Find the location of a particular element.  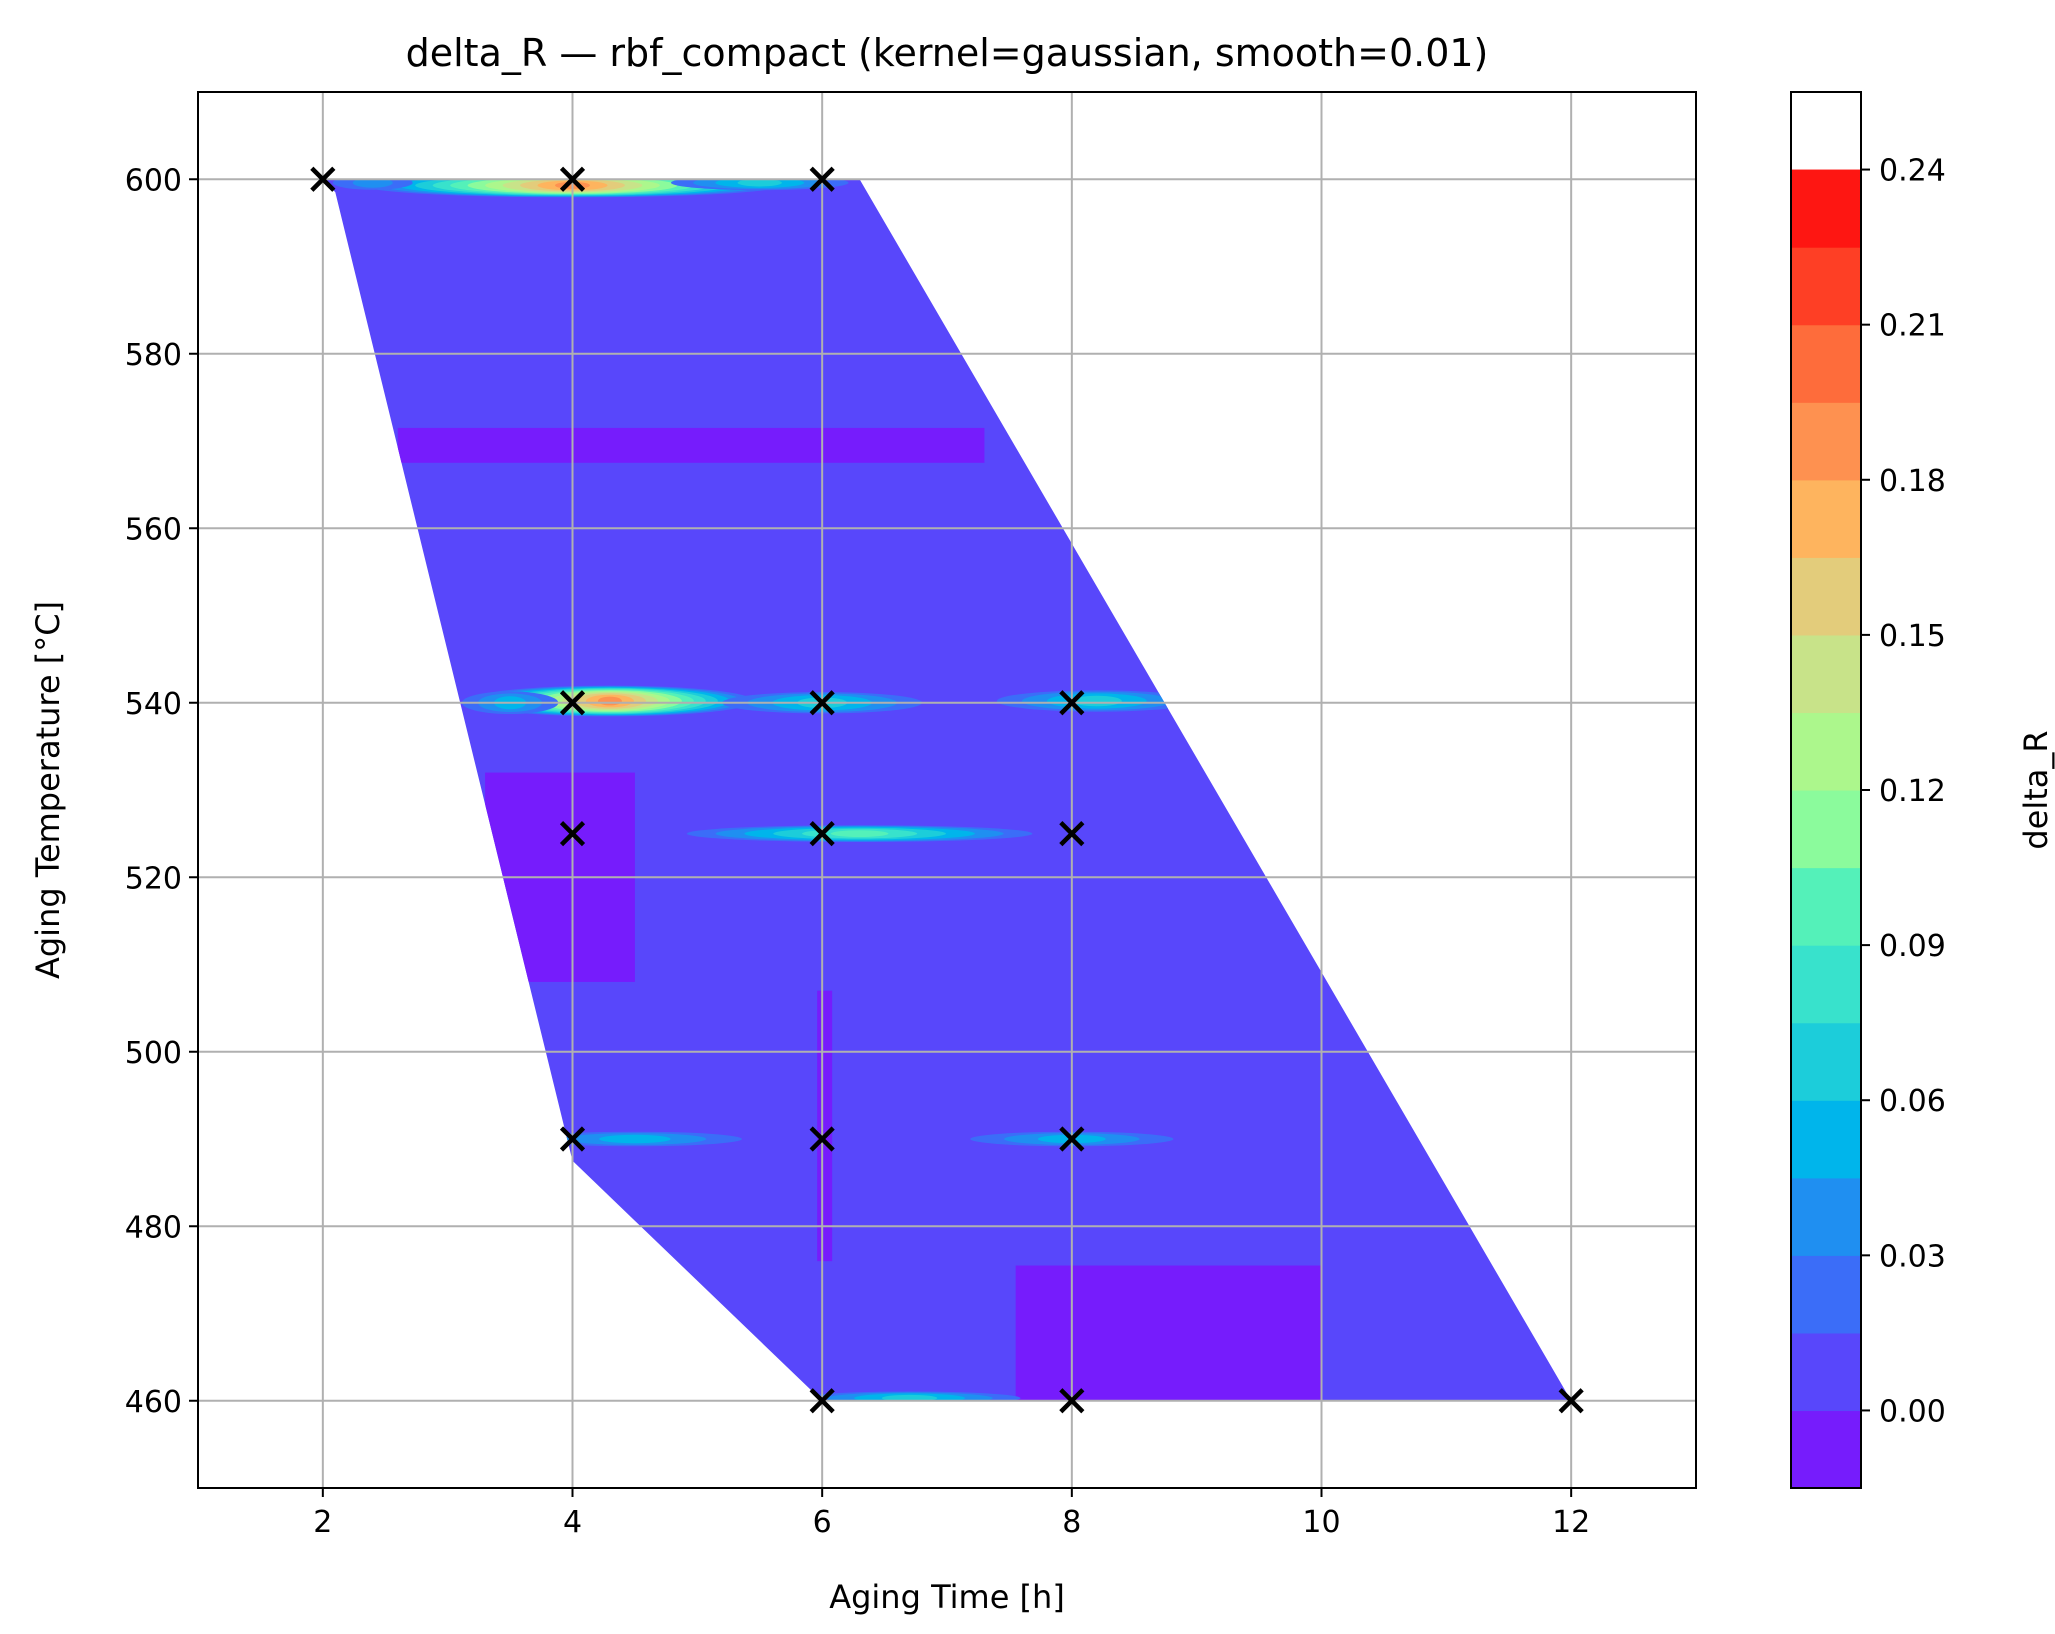

x-tick-label: 10 is located at coordinates (1321, 1522).